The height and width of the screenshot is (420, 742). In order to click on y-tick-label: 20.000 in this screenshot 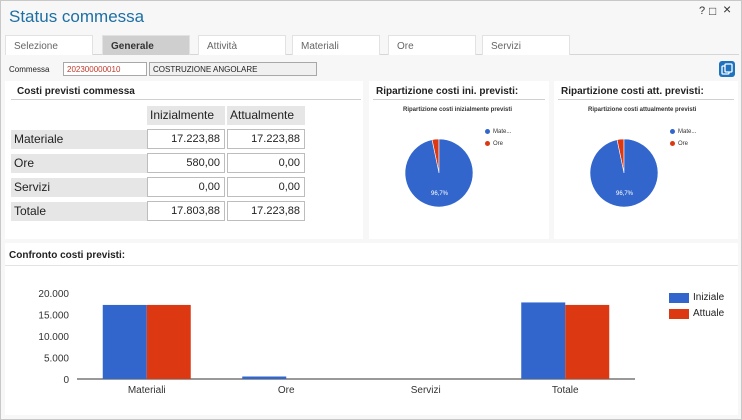, I will do `click(53, 294)`.